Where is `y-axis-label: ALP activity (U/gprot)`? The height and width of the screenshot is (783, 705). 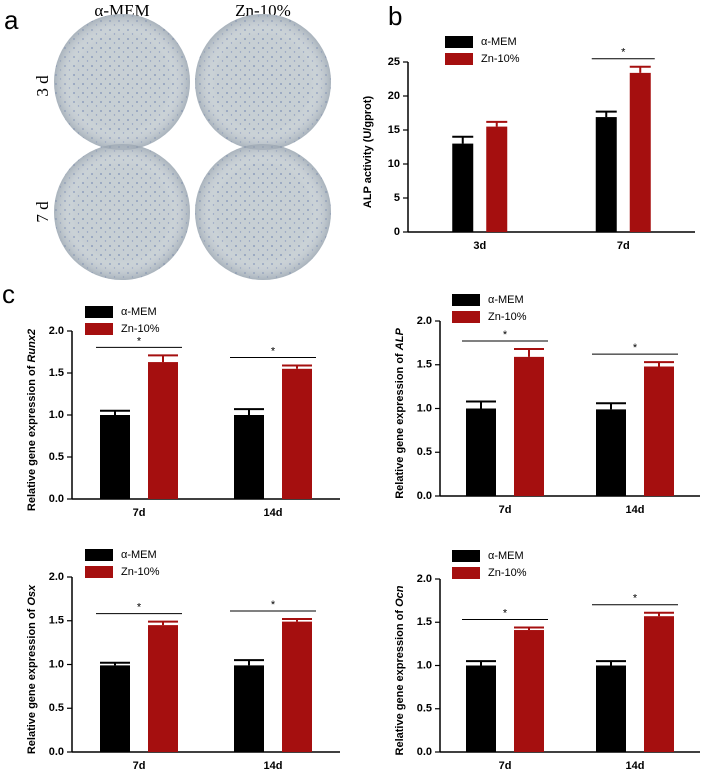
y-axis-label: ALP activity (U/gprot) is located at coordinates (368, 152).